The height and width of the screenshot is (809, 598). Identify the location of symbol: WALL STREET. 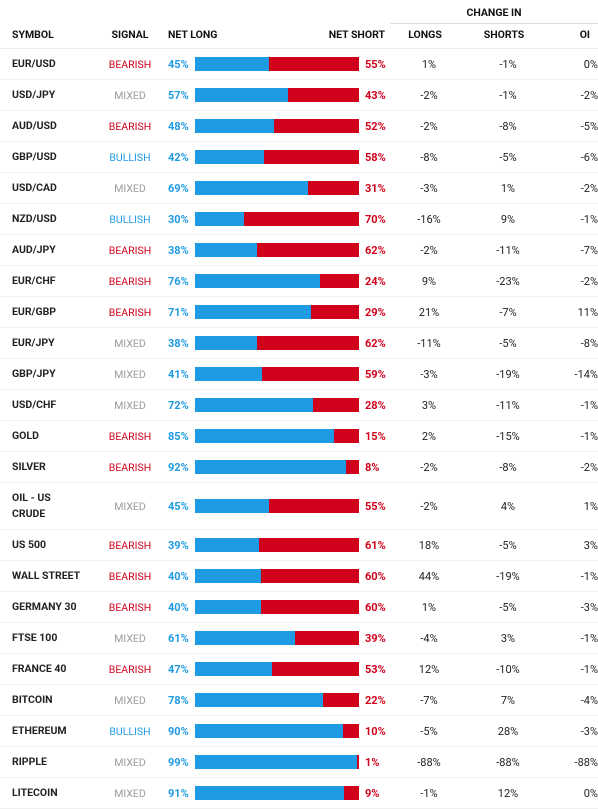
(46, 575).